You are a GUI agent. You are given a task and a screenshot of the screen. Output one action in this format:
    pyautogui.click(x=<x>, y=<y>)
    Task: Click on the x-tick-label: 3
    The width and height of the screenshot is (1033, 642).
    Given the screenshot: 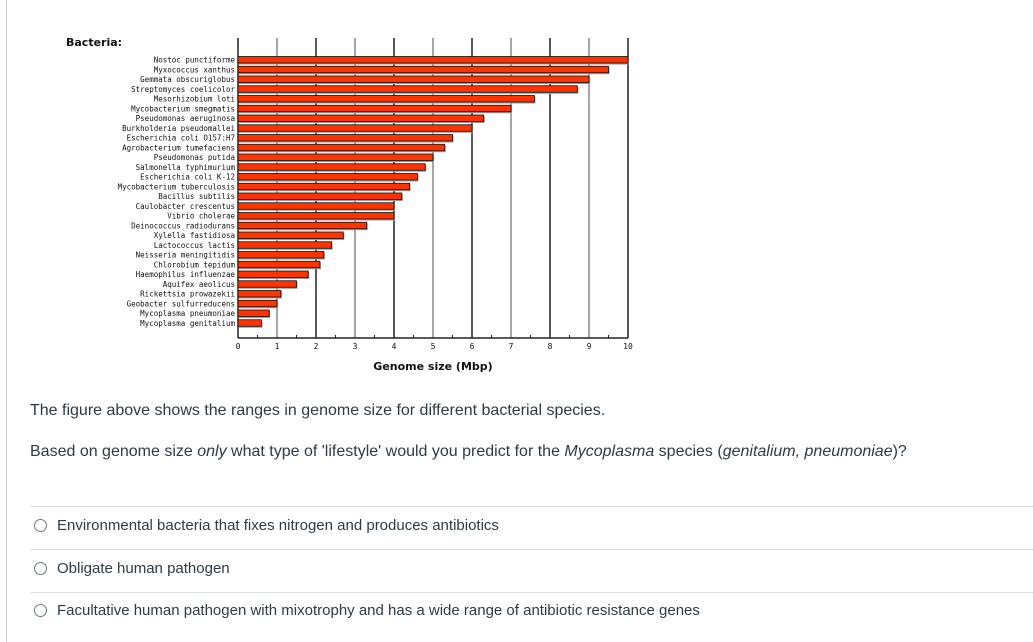 What is the action you would take?
    pyautogui.click(x=355, y=346)
    